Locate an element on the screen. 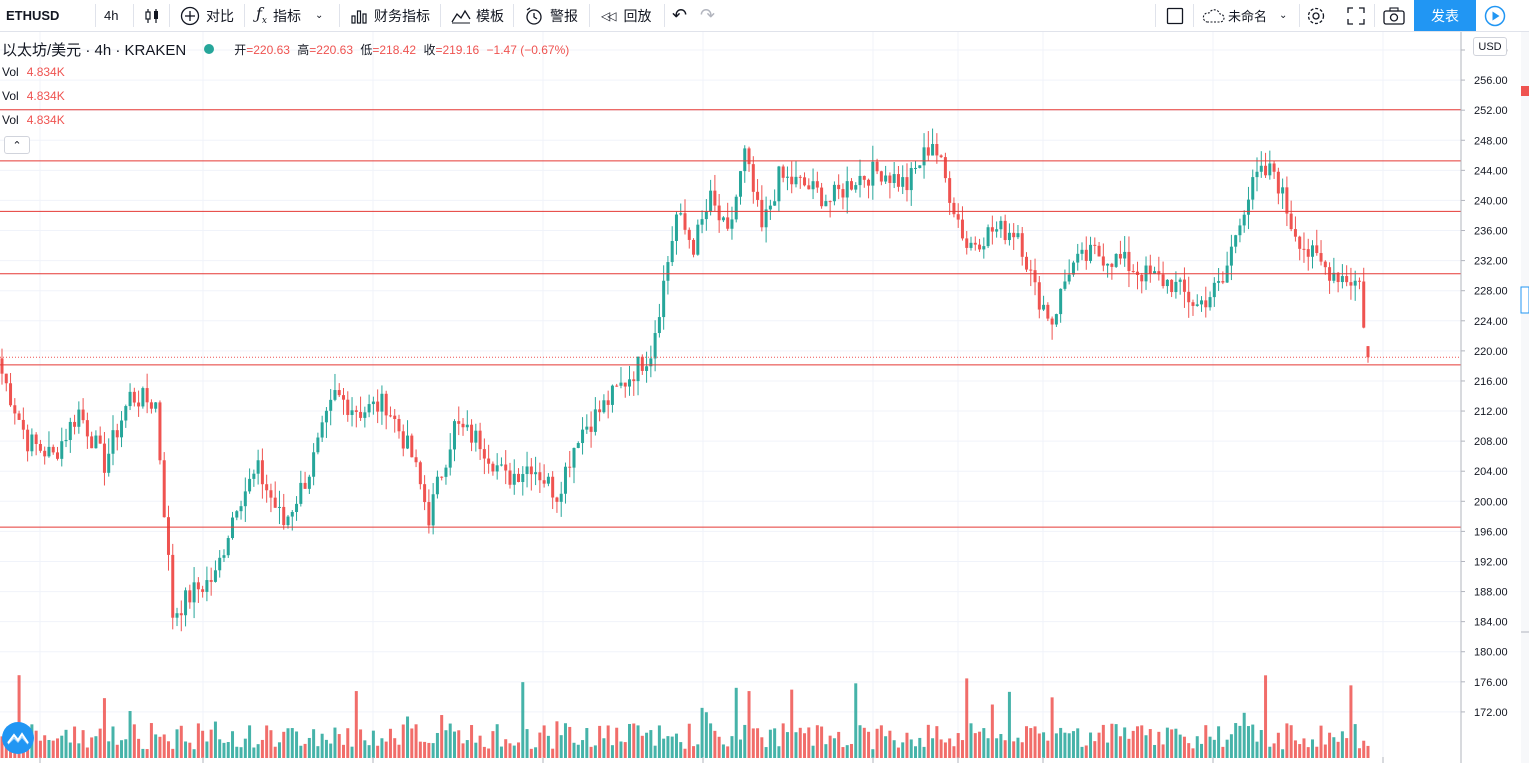  market-status-dot is located at coordinates (209, 49).